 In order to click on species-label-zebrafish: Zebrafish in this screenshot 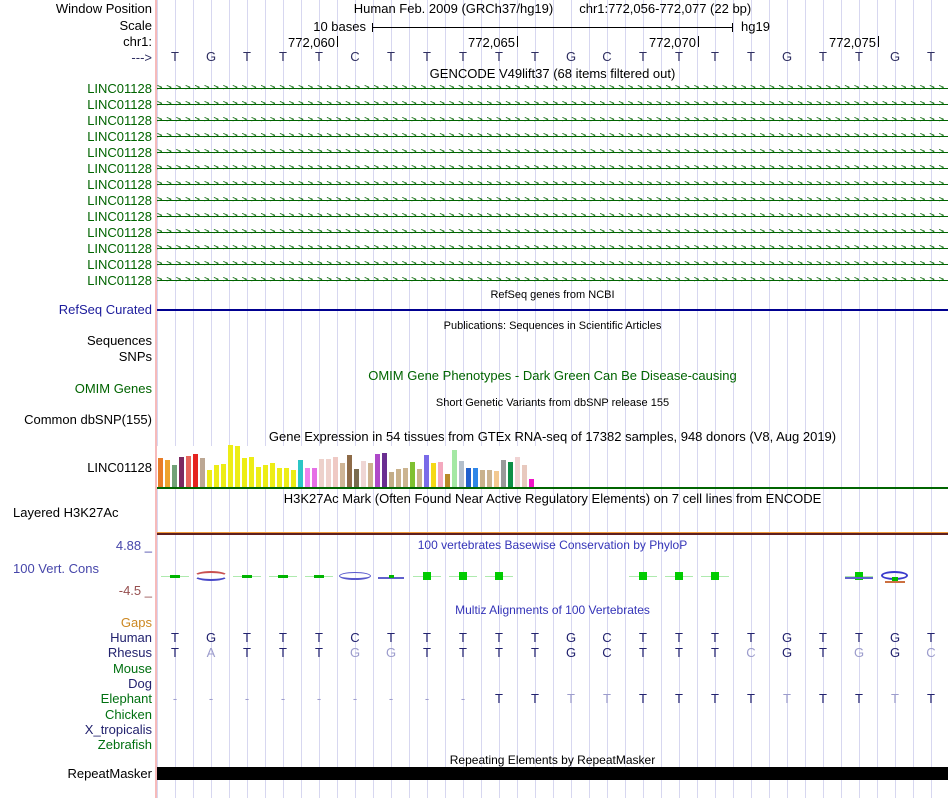, I will do `click(124, 744)`.